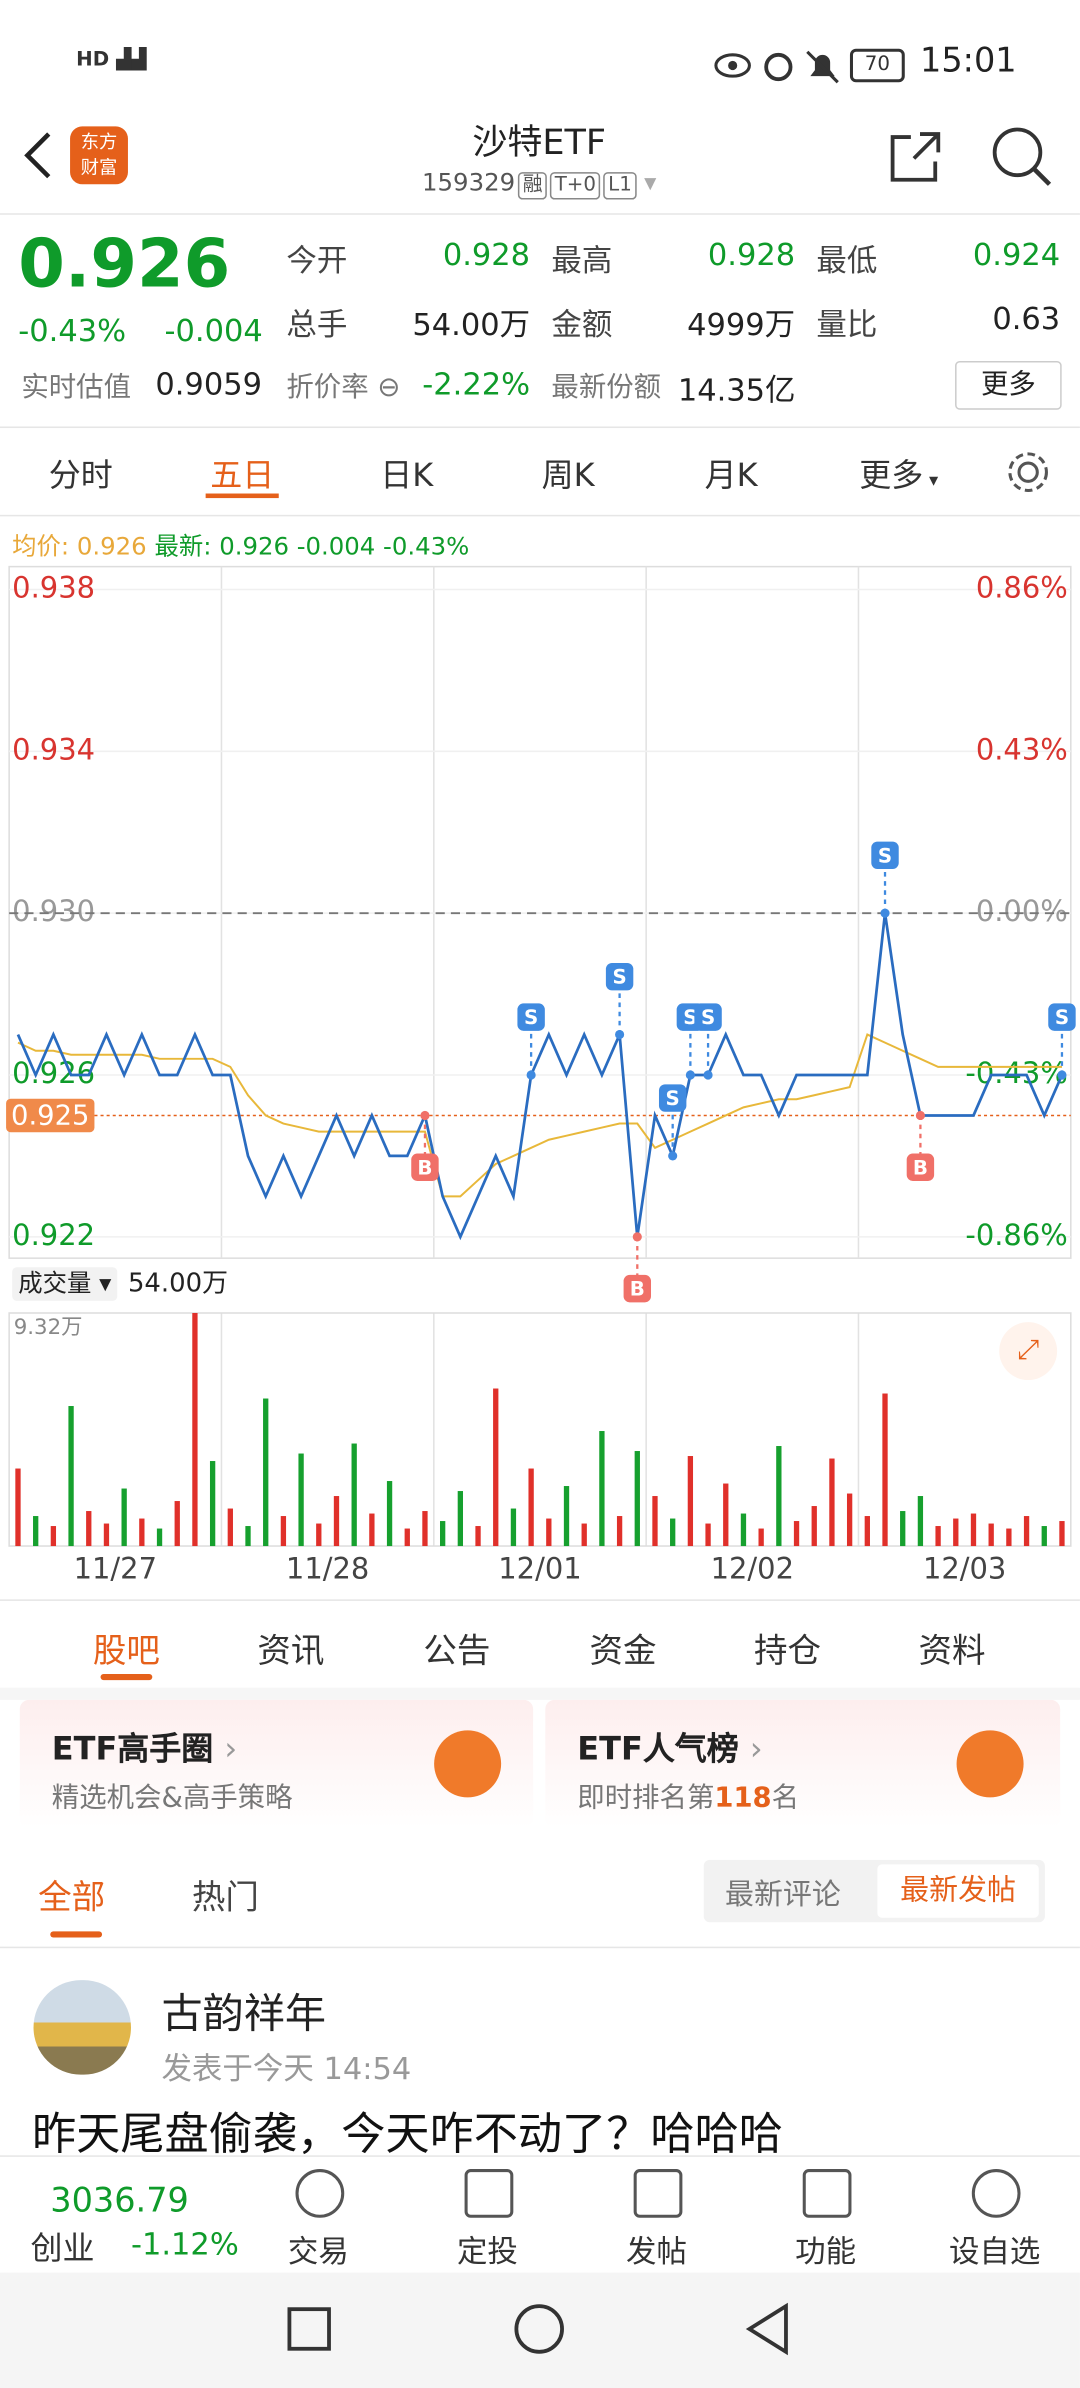  What do you see at coordinates (457, 1651) in the screenshot?
I see `section-tab: 公告` at bounding box center [457, 1651].